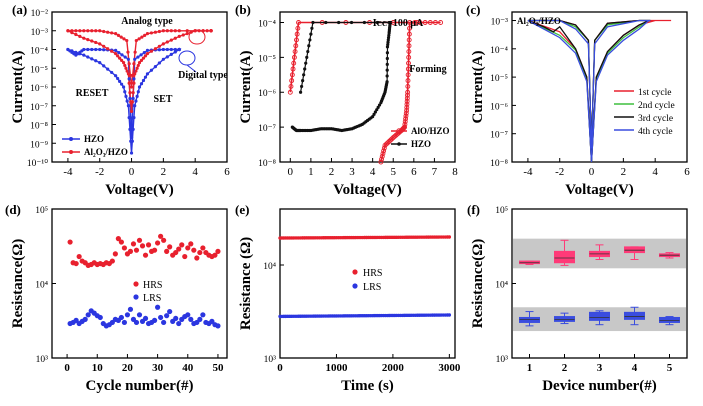 The width and height of the screenshot is (703, 406). I want to click on x-tick-label: 30, so click(158, 368).